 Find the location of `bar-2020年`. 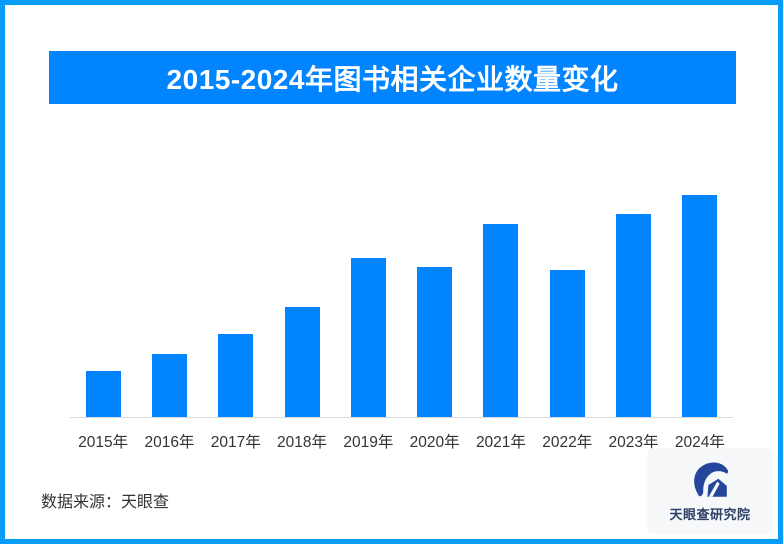

bar-2020年 is located at coordinates (435, 342).